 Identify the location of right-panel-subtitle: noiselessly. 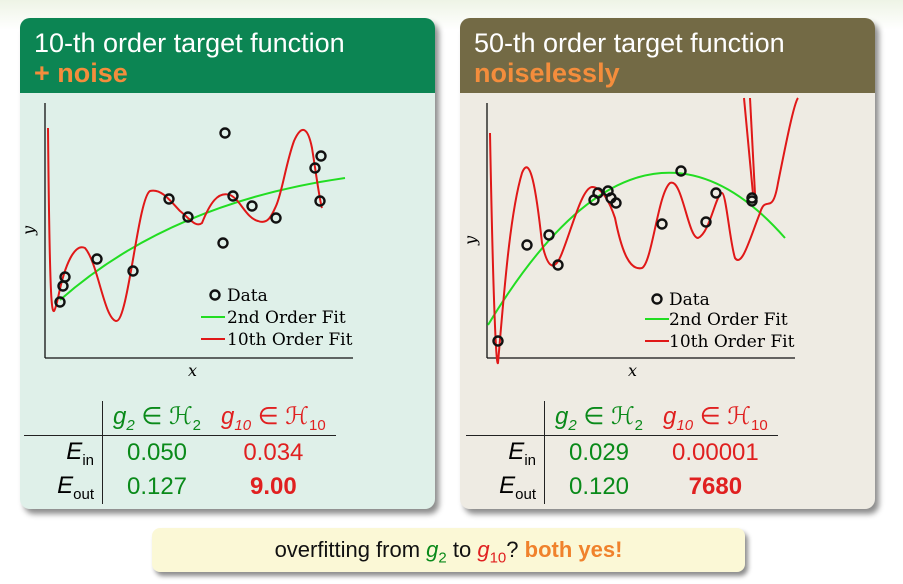
(547, 73).